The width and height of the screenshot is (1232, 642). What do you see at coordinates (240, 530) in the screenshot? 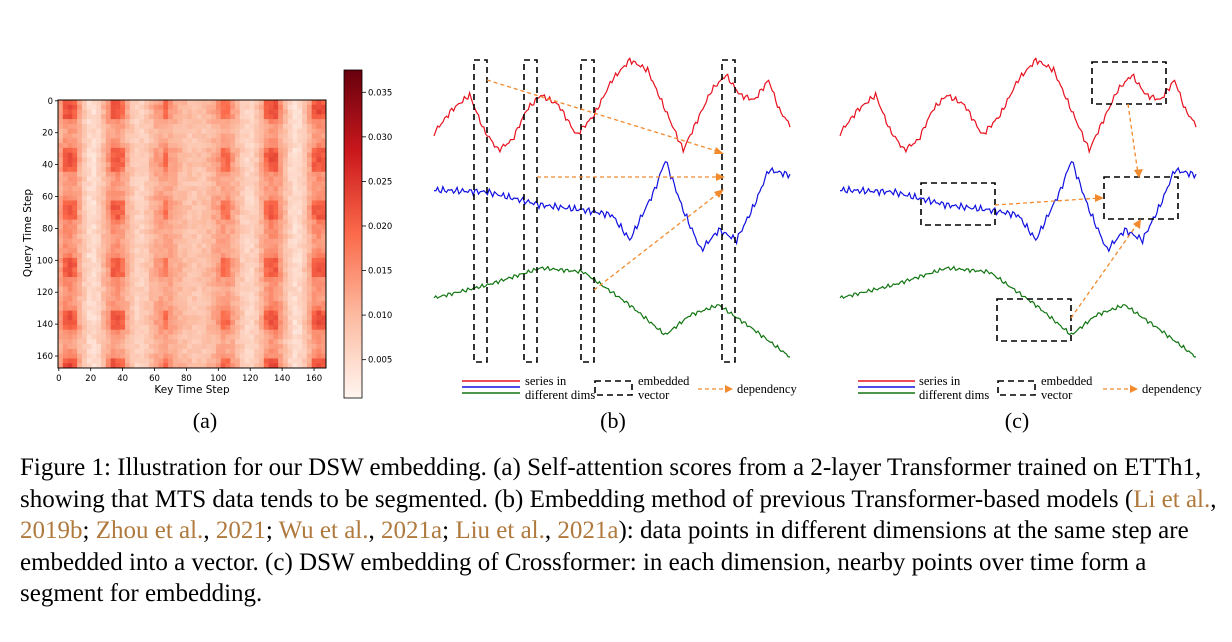
I see `citation-link: 2021` at bounding box center [240, 530].